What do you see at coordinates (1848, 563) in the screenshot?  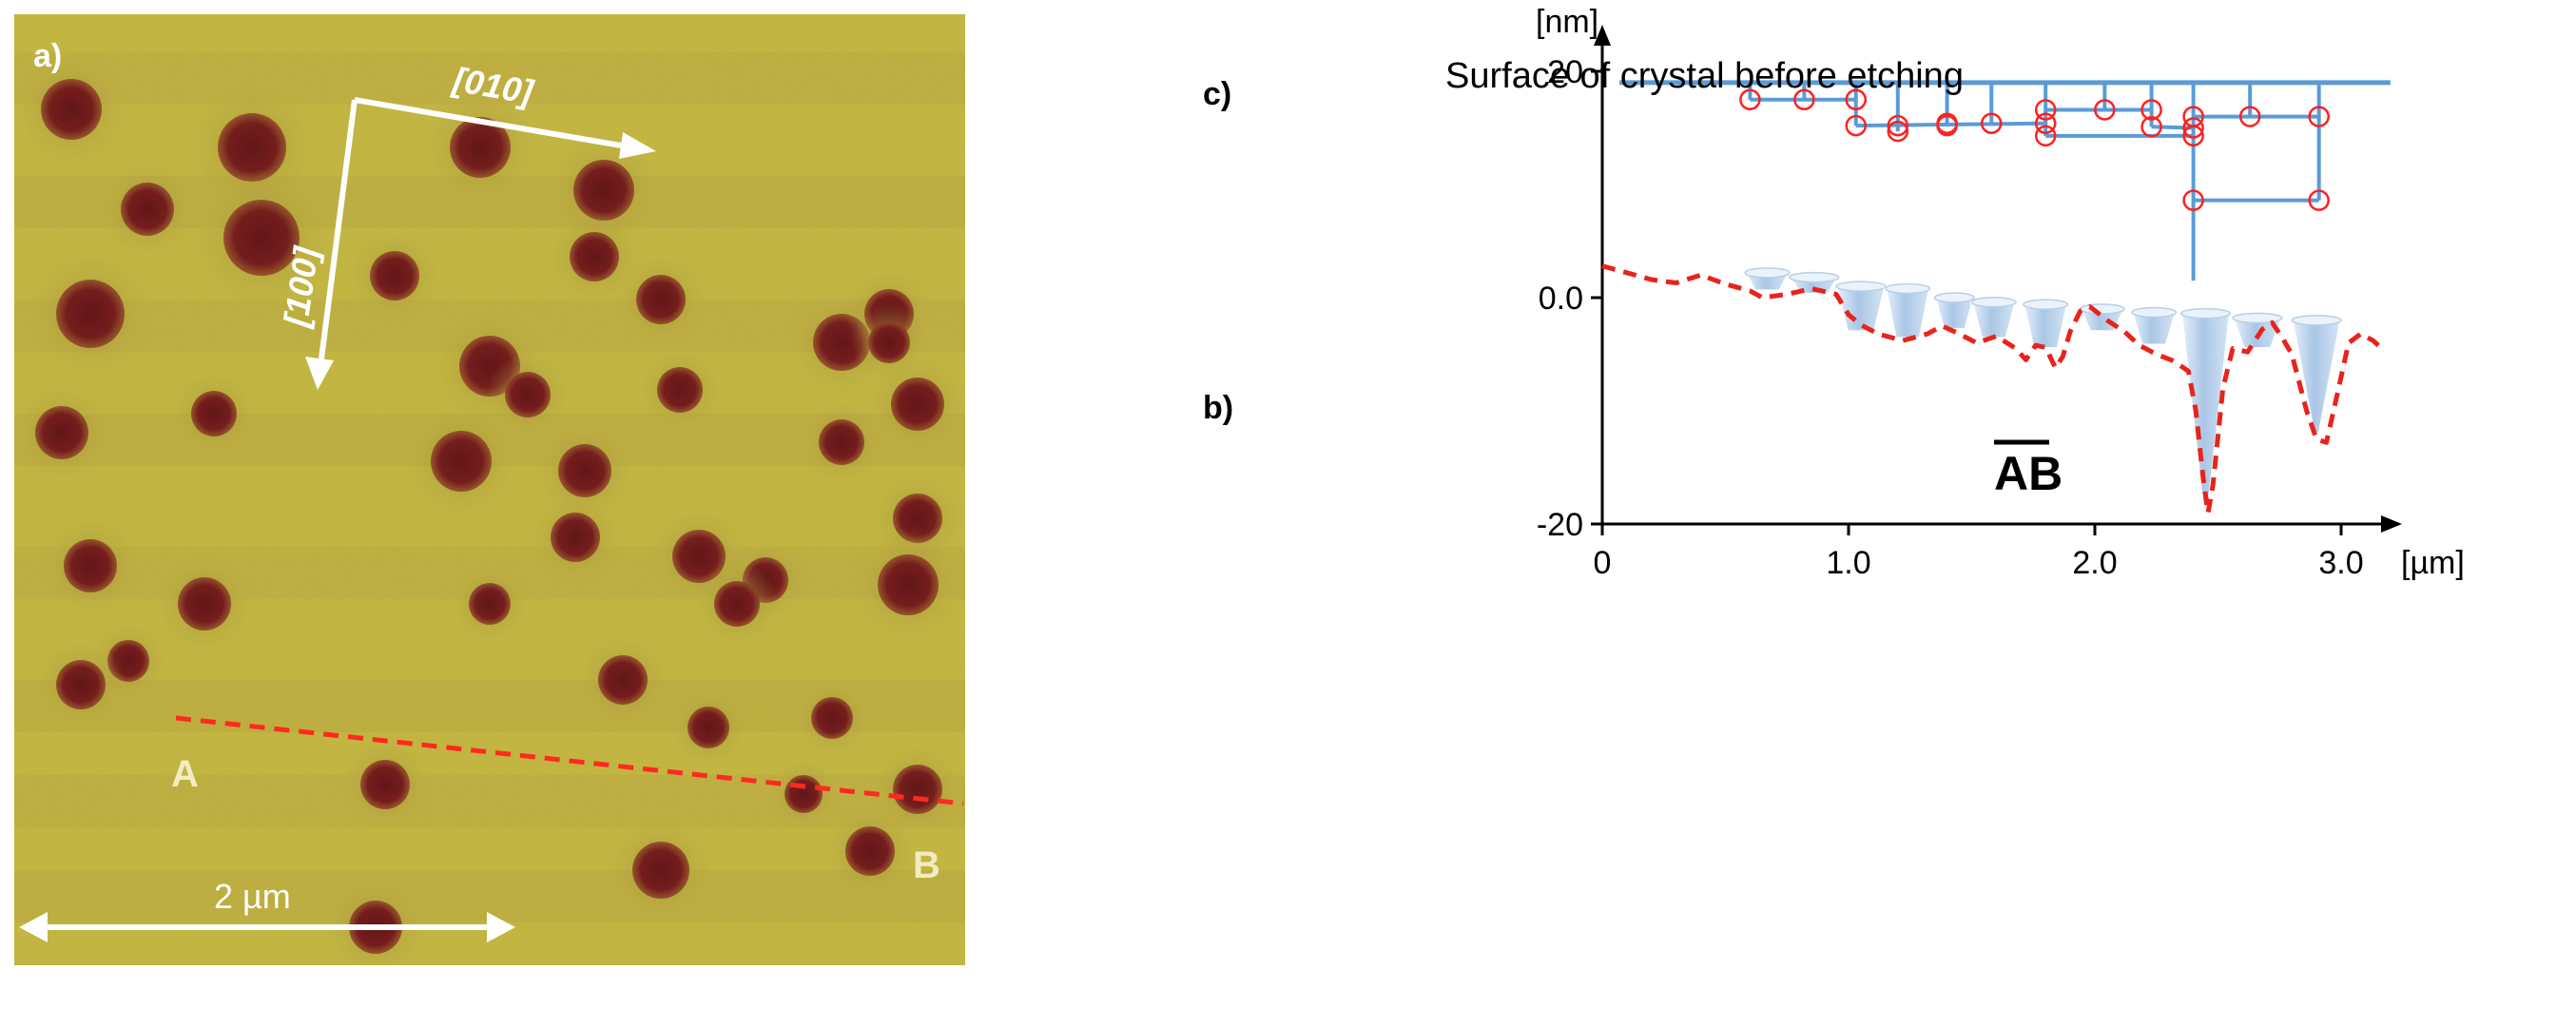 I see `x-tick-label: 1.0` at bounding box center [1848, 563].